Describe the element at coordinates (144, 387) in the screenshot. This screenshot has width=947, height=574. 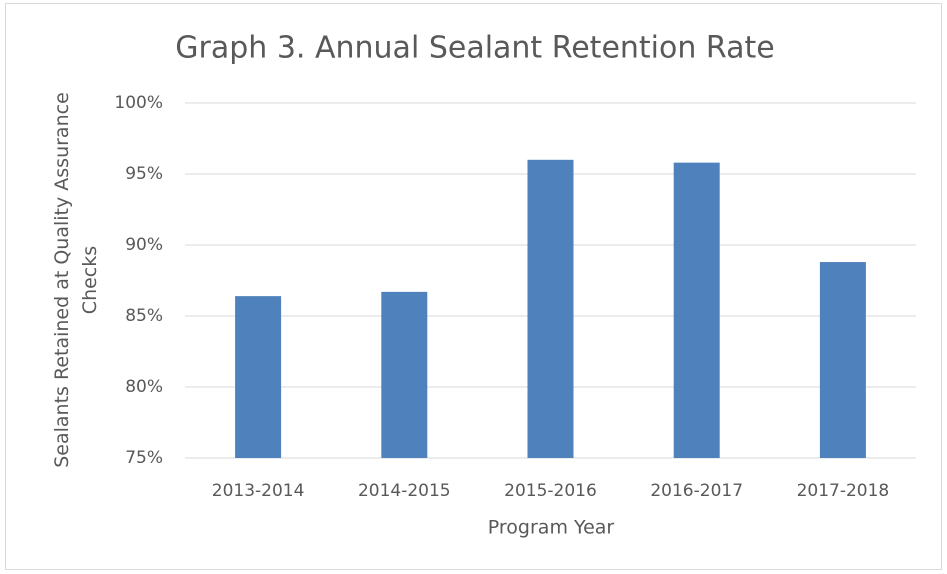
I see `y-tick-label: 80%` at that location.